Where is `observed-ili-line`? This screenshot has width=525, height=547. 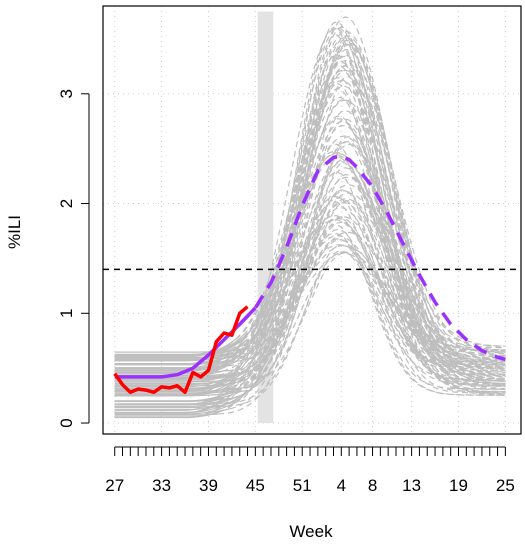 observed-ili-line is located at coordinates (181, 350).